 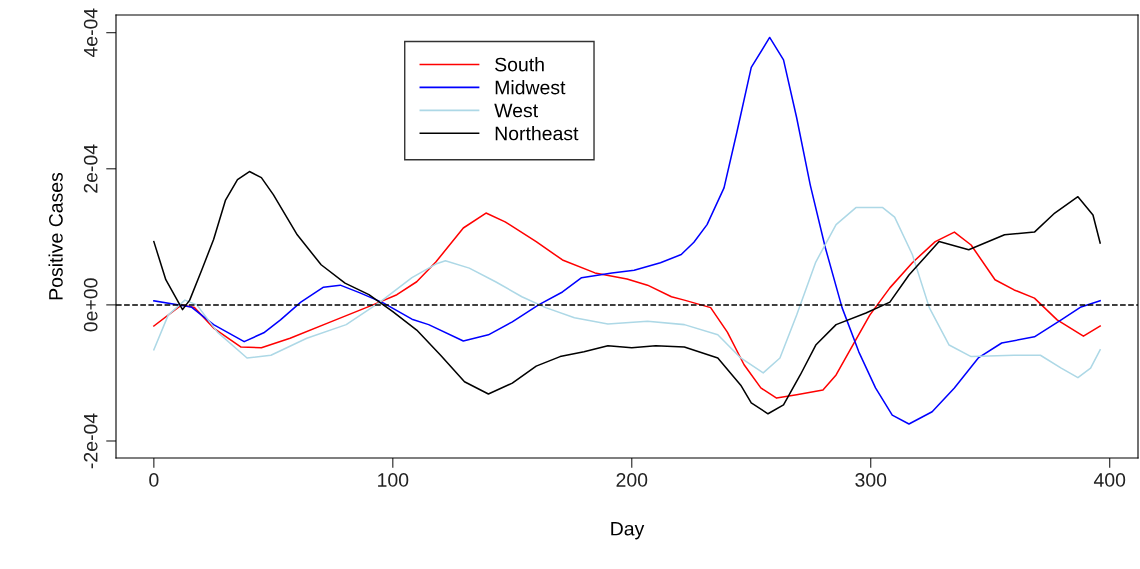 I want to click on y-tick-label: 0e+00, so click(x=90, y=305).